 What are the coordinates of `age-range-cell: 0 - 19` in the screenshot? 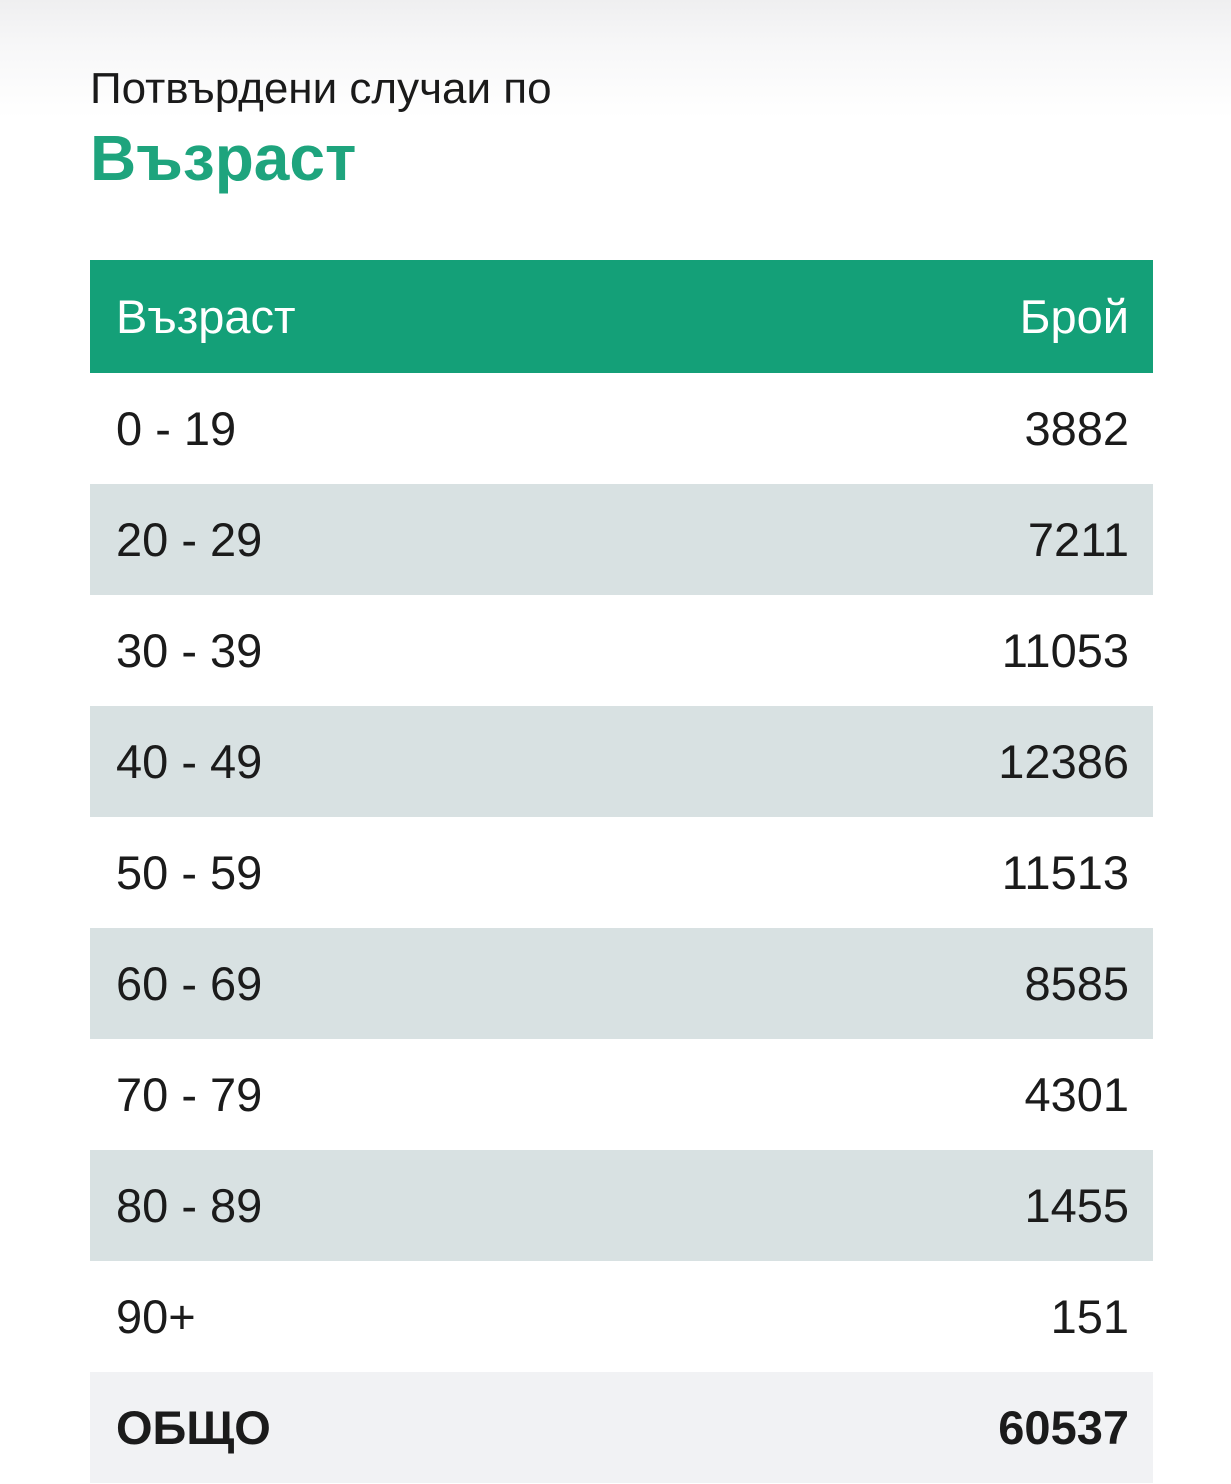 It's located at (176, 429).